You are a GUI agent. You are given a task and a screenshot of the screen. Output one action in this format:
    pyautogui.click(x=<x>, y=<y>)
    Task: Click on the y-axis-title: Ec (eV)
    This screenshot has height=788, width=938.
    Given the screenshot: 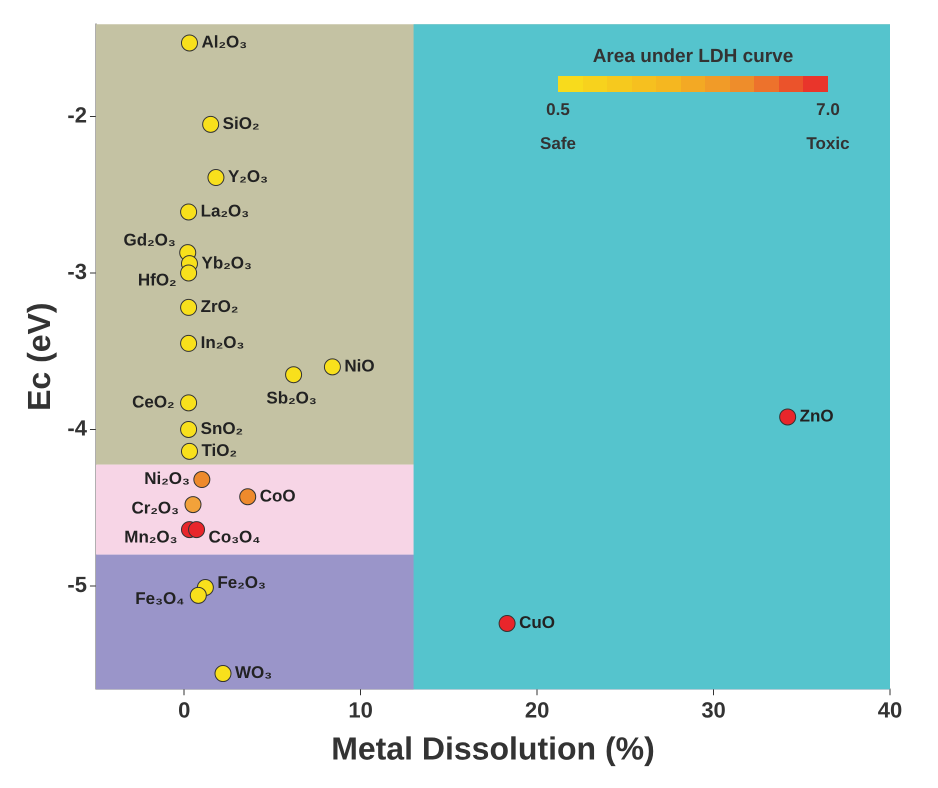 What is the action you would take?
    pyautogui.click(x=39, y=356)
    